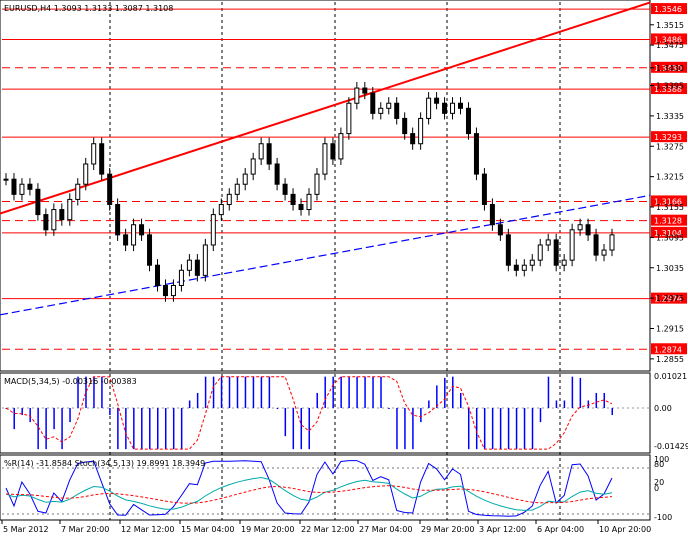 The image size is (688, 537). What do you see at coordinates (670, 207) in the screenshot?
I see `price-tick-label: 1.3155` at bounding box center [670, 207].